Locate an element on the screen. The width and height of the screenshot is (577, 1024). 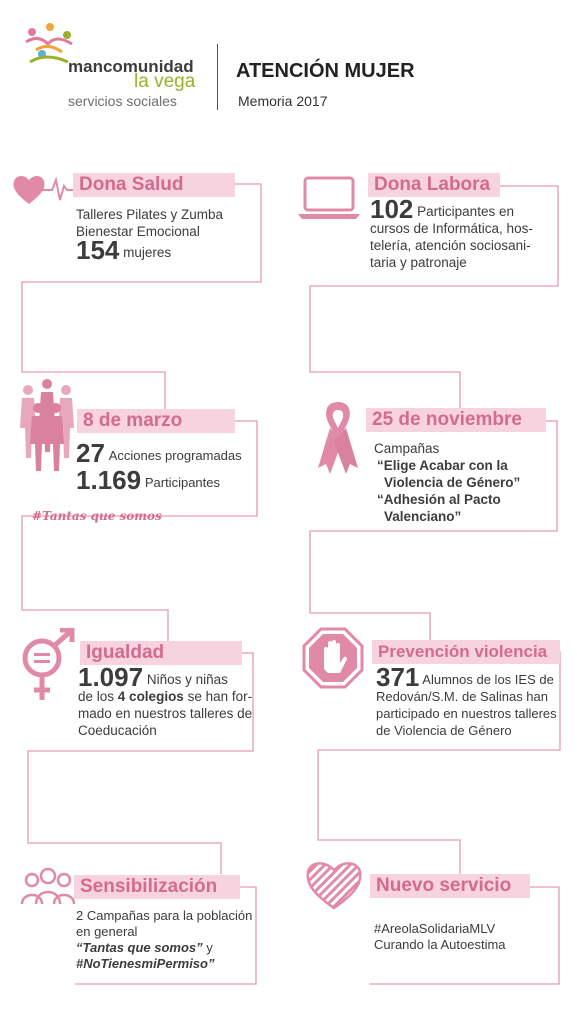
sensibilizacion-line3b: y is located at coordinates (209, 947).